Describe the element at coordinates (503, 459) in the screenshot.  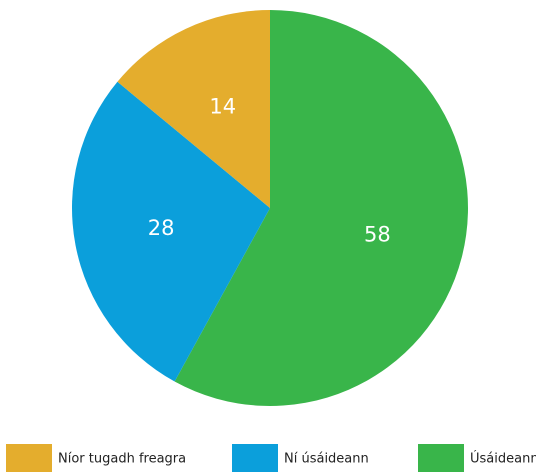
I see `legend-label: Úsáideann` at that location.